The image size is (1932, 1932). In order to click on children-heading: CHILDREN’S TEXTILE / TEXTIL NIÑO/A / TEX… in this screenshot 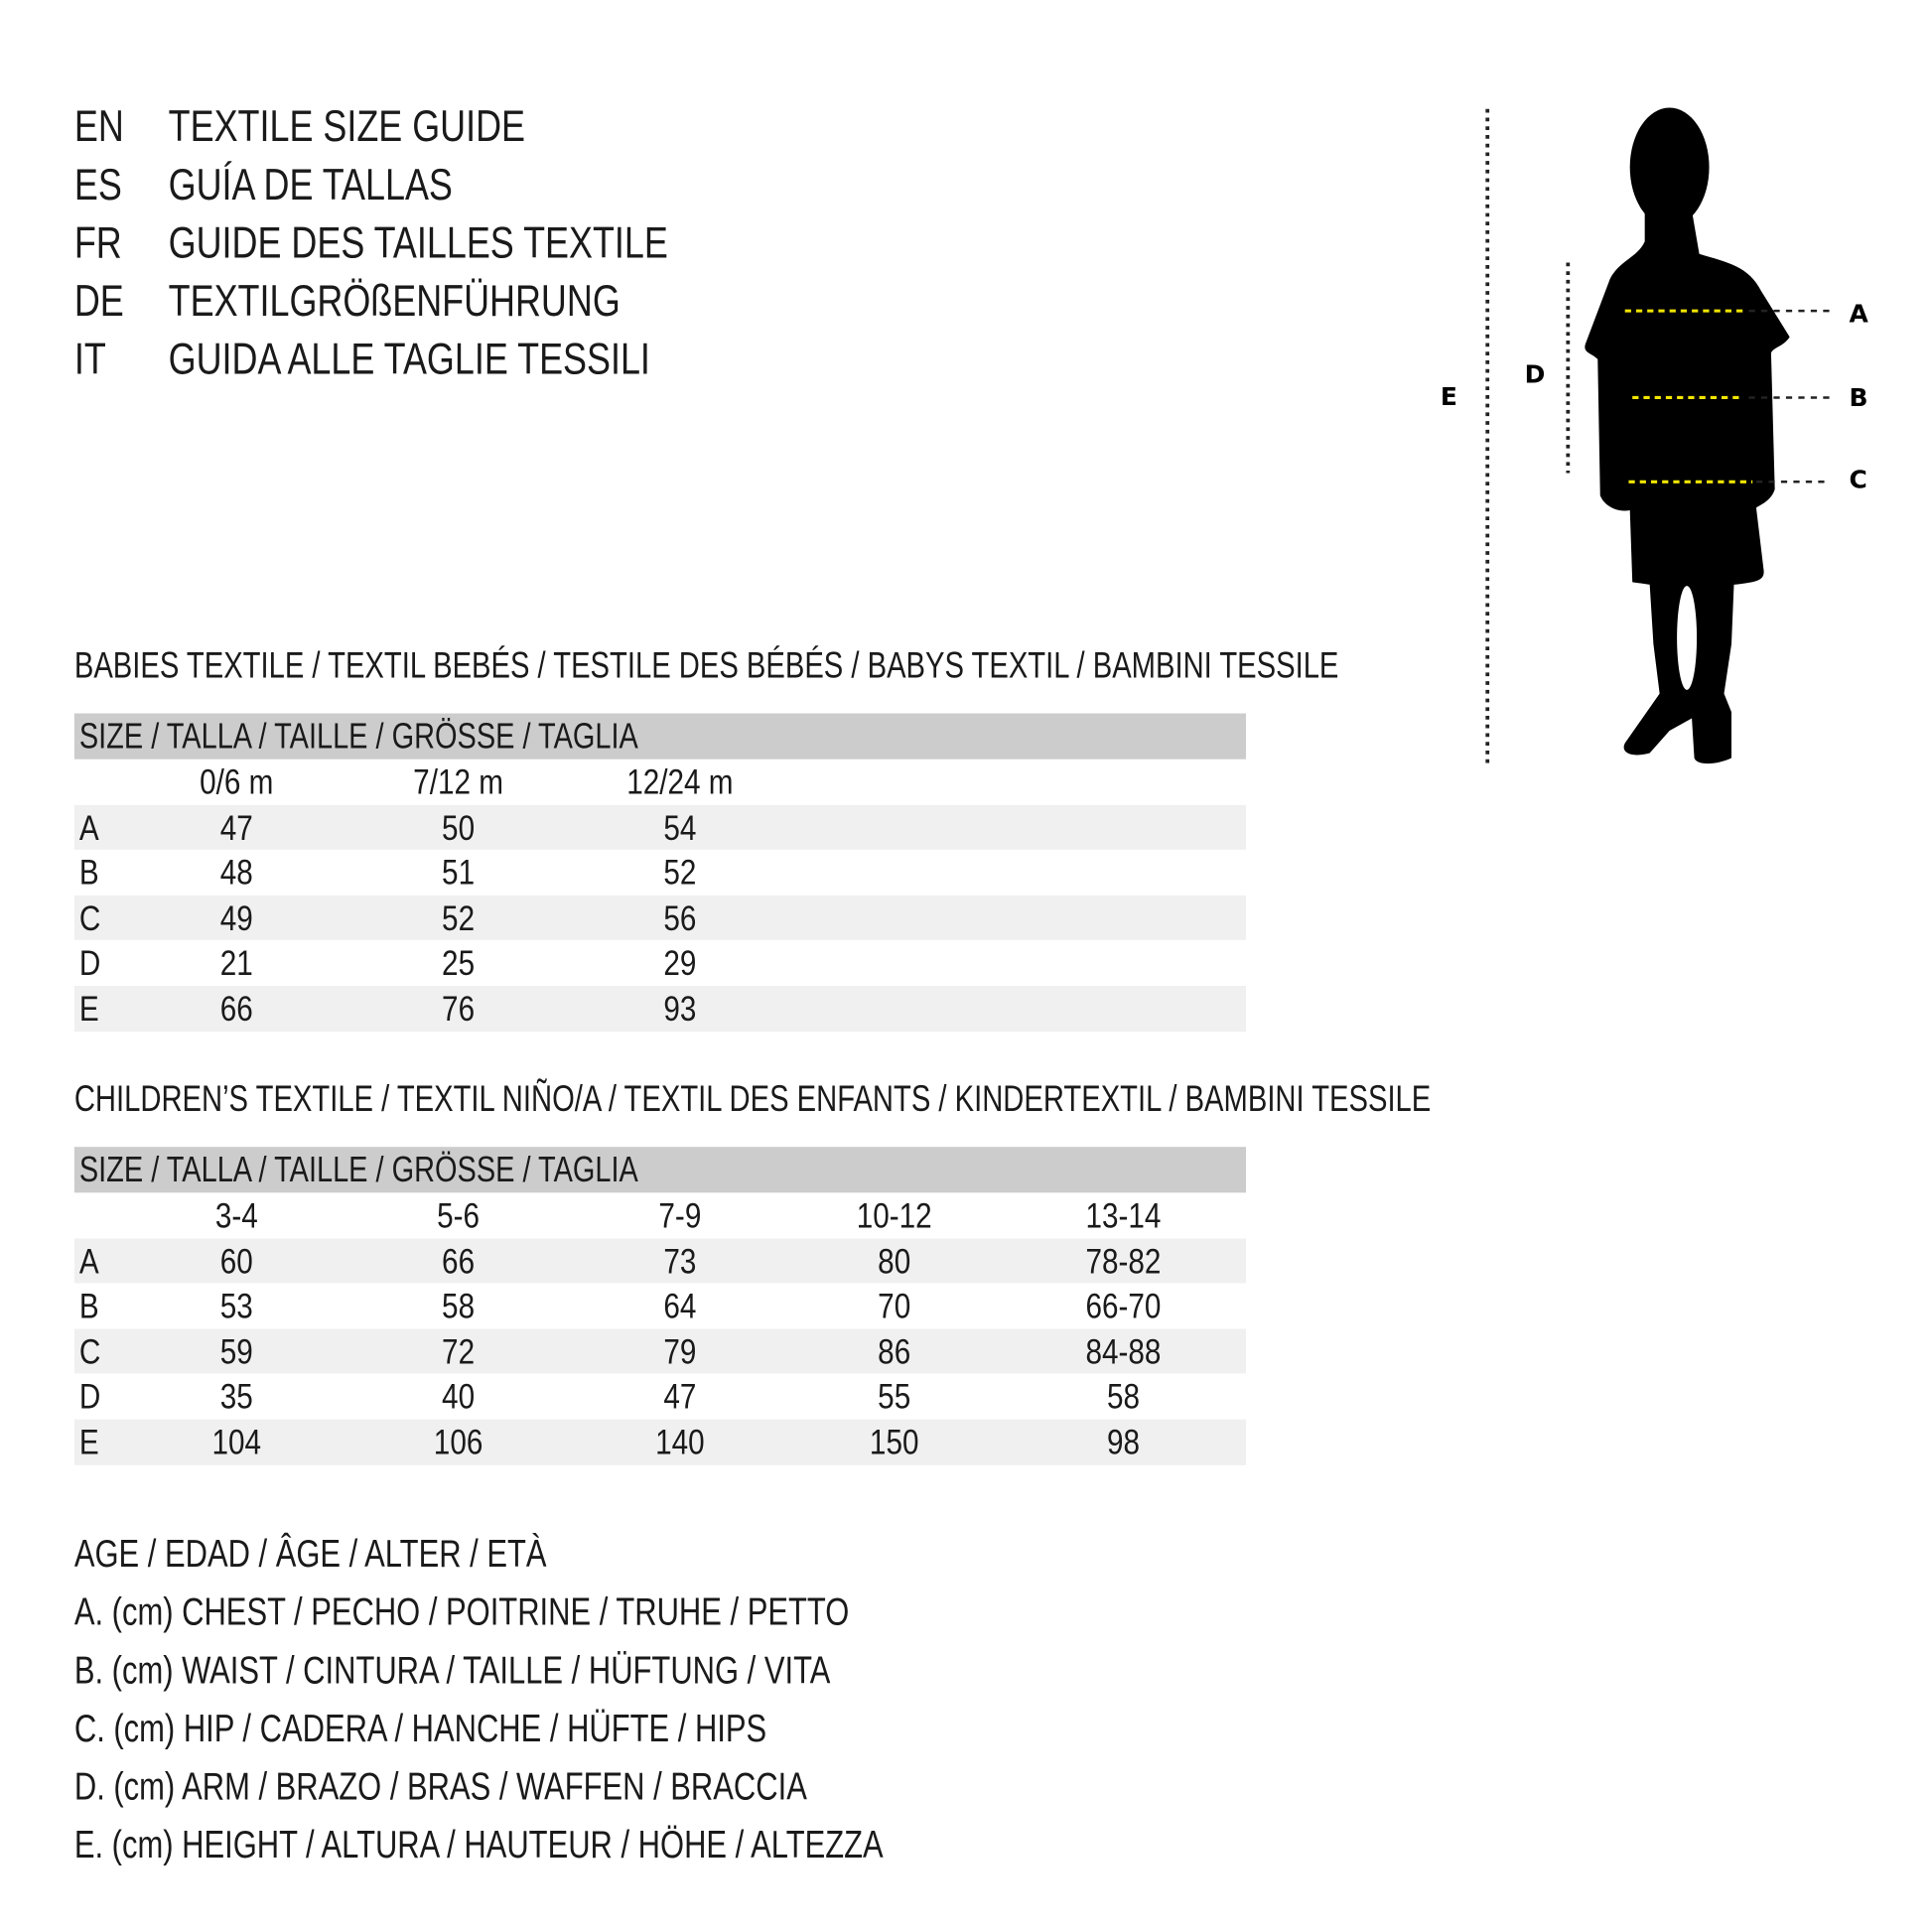, I will do `click(944, 1100)`.